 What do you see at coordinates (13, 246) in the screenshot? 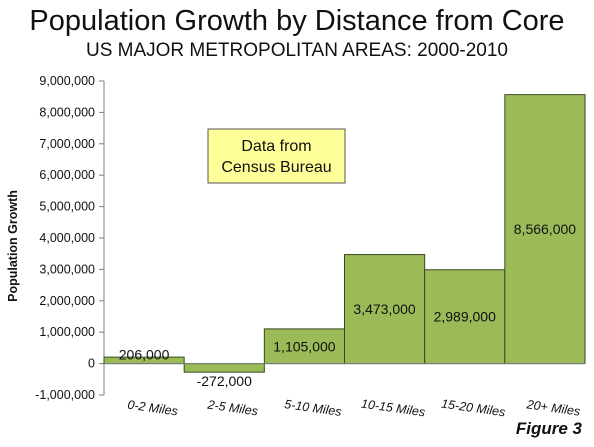
I see `y-axis-title: Population Growth` at bounding box center [13, 246].